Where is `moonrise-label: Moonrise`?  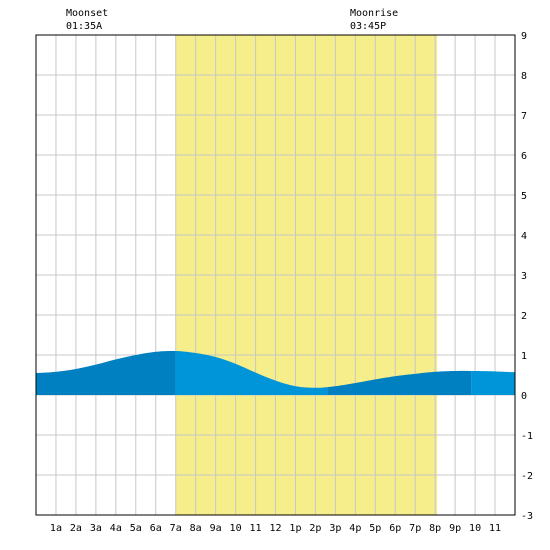
moonrise-label: Moonrise is located at coordinates (374, 13).